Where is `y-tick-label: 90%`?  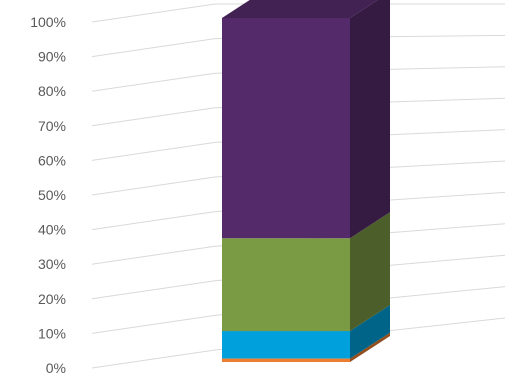
y-tick-label: 90% is located at coordinates (52, 57).